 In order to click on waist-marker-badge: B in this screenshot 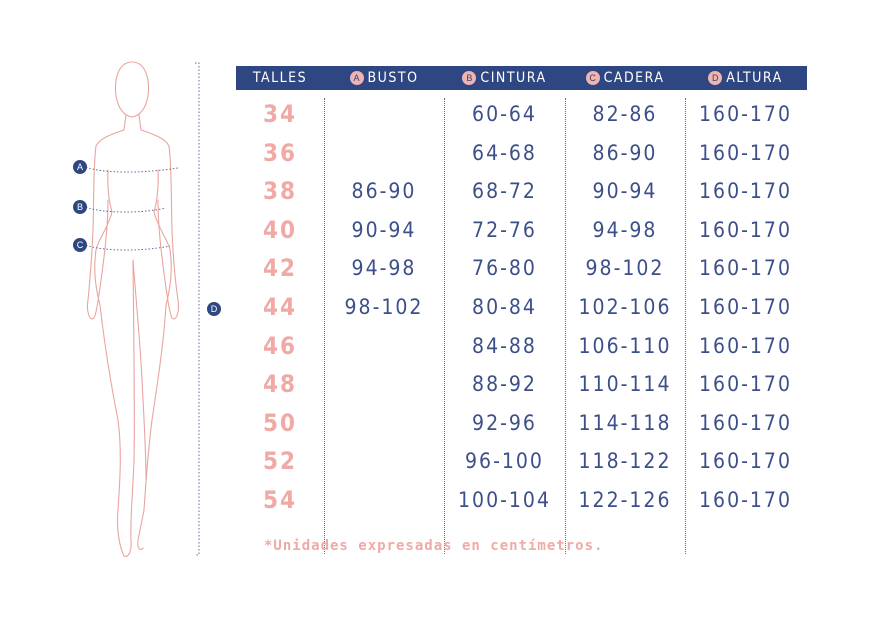, I will do `click(80, 207)`.